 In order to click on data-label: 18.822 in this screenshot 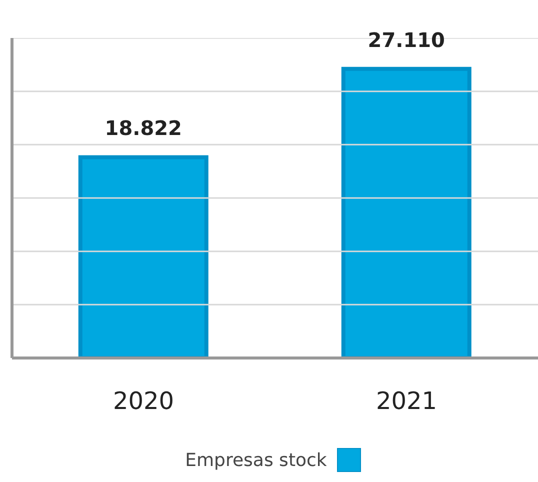, I will do `click(143, 128)`.